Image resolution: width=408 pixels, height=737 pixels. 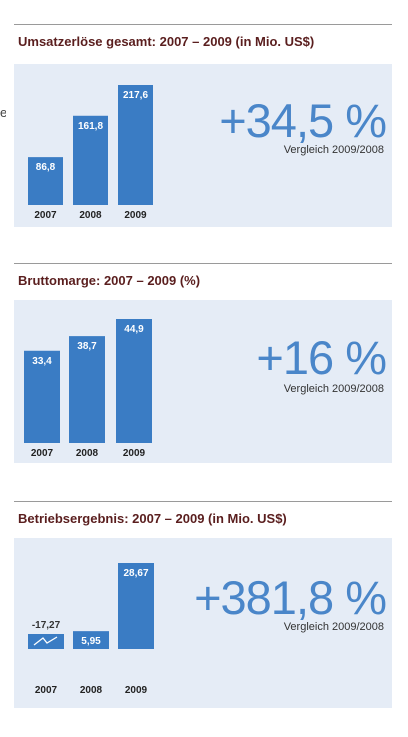 What do you see at coordinates (90, 126) in the screenshot?
I see `value-label-2008: 161,8` at bounding box center [90, 126].